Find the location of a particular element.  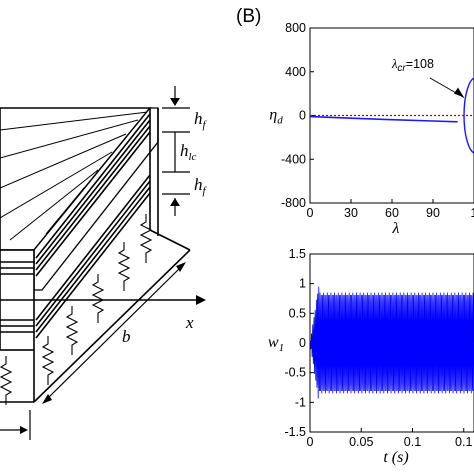

annotation-lambda-cr: λcr=108 is located at coordinates (412, 65).